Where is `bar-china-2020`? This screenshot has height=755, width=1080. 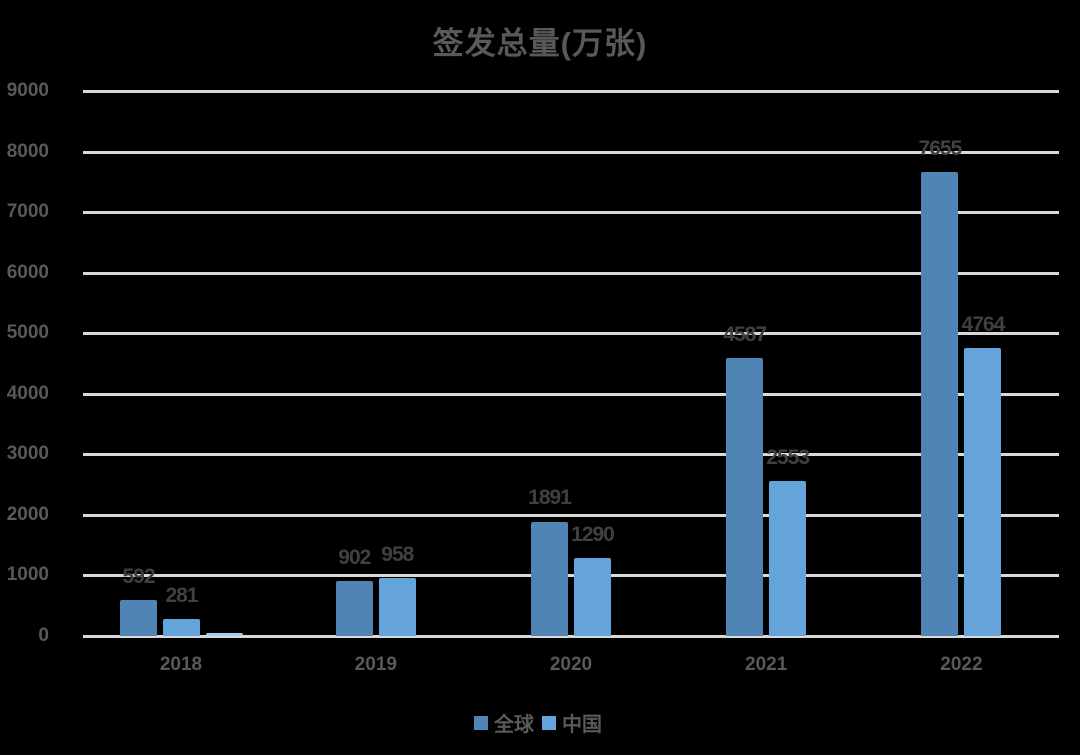
bar-china-2020 is located at coordinates (592, 596).